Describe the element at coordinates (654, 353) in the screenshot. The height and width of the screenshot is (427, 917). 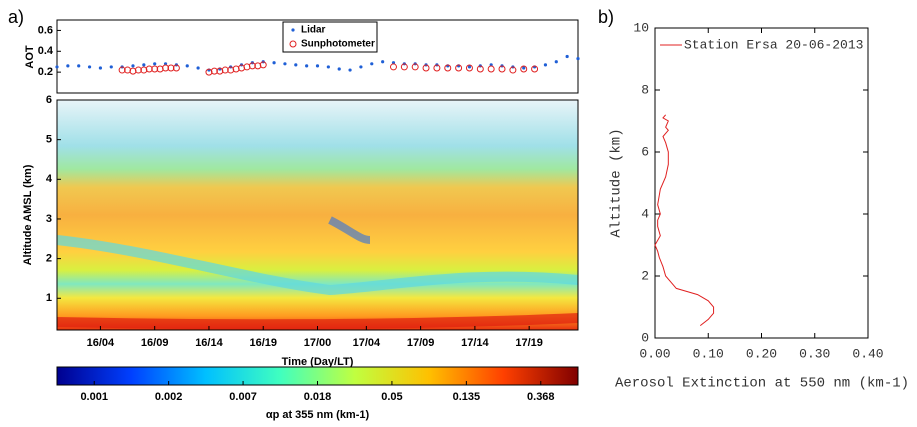
I see `x-tick-label: 0.00` at that location.